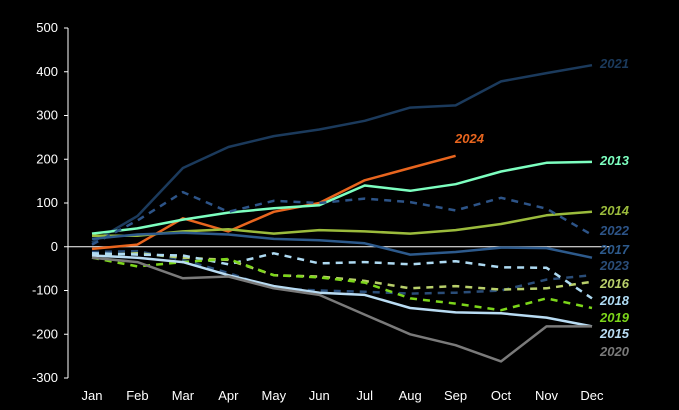 This screenshot has height=410, width=679. What do you see at coordinates (614, 317) in the screenshot?
I see `series-label-2019: 2019` at bounding box center [614, 317].